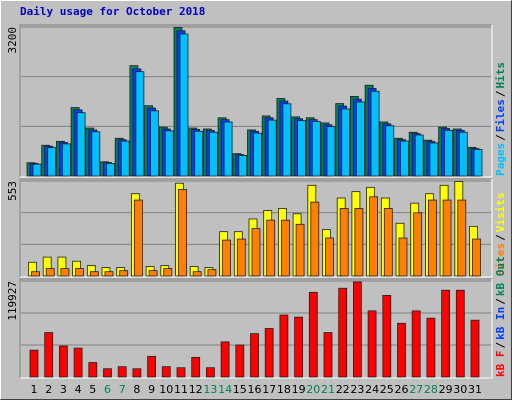 This screenshot has width=512, height=400. I want to click on x-tick-label: 31, so click(475, 389).